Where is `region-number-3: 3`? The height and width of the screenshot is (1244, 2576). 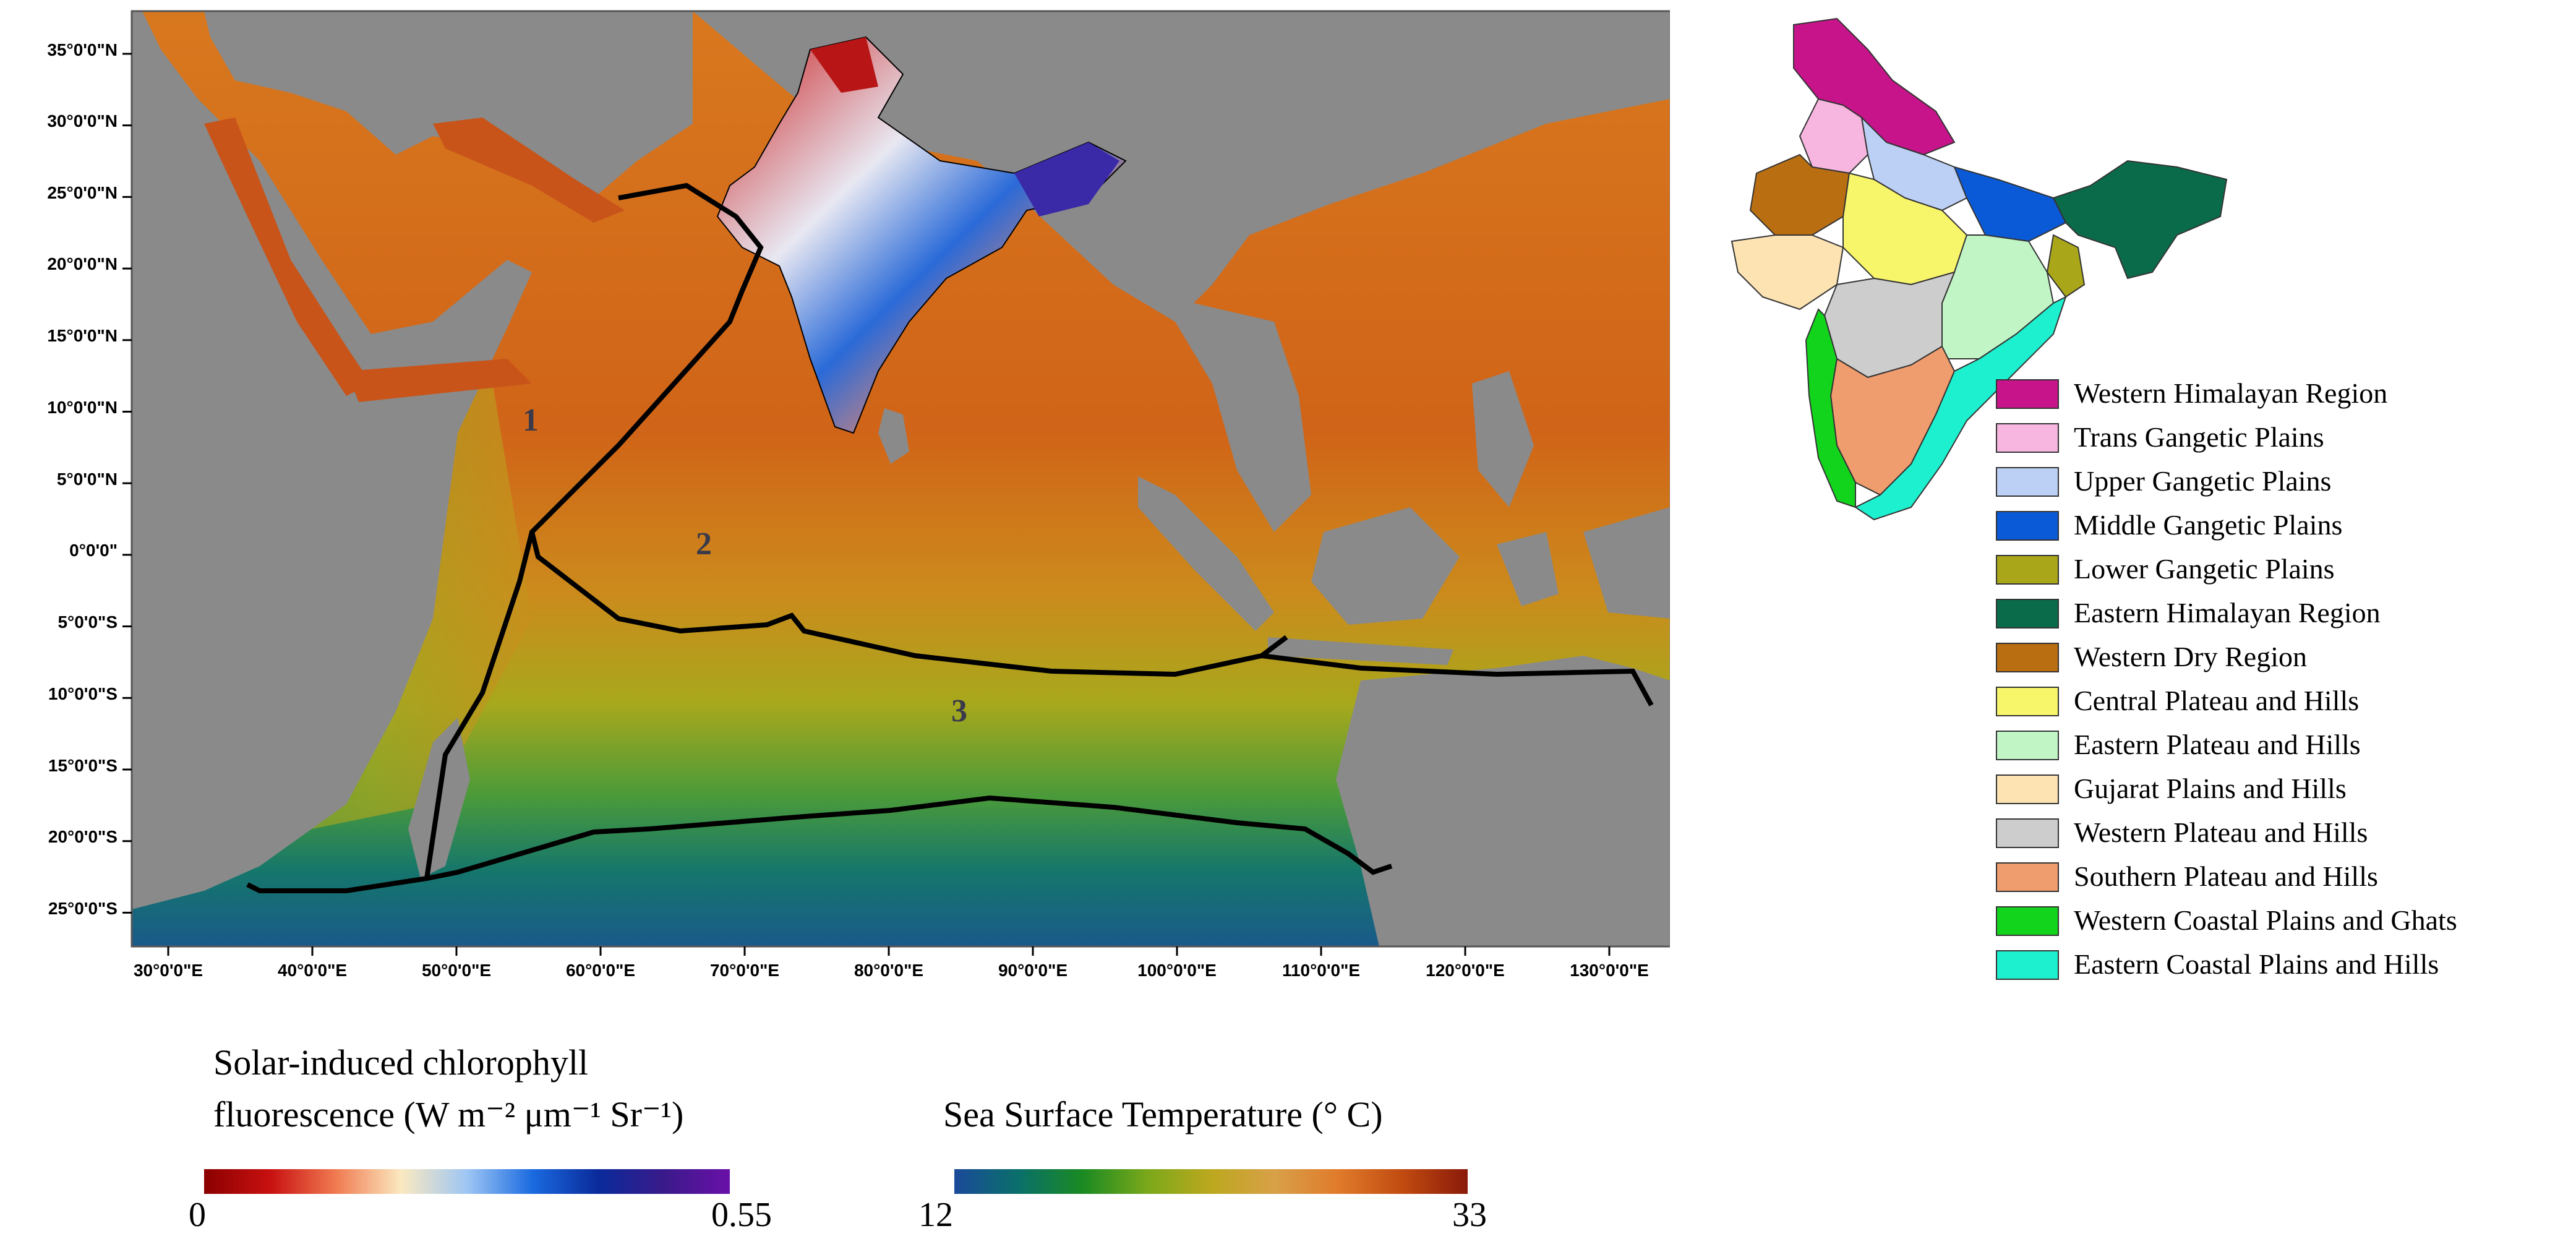
region-number-3: 3 is located at coordinates (959, 711).